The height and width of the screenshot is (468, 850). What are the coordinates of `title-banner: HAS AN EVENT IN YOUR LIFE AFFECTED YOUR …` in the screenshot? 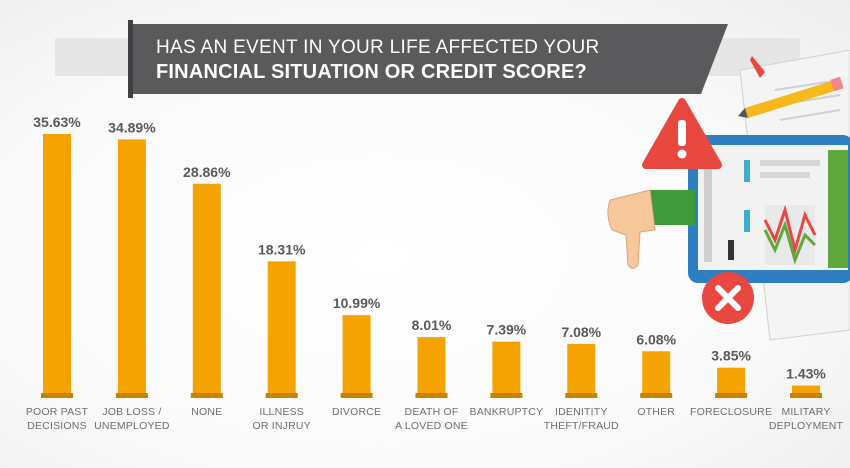 It's located at (428, 59).